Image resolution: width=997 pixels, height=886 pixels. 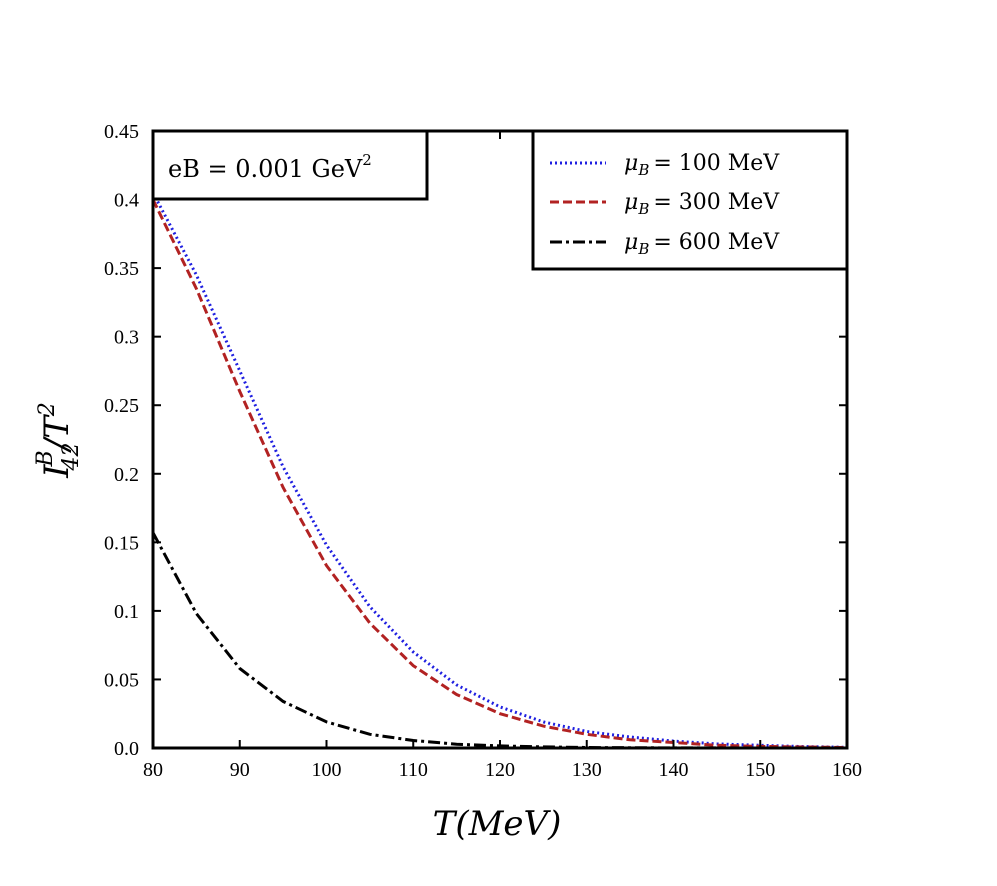 I want to click on x-tick-label: 100, so click(x=327, y=770).